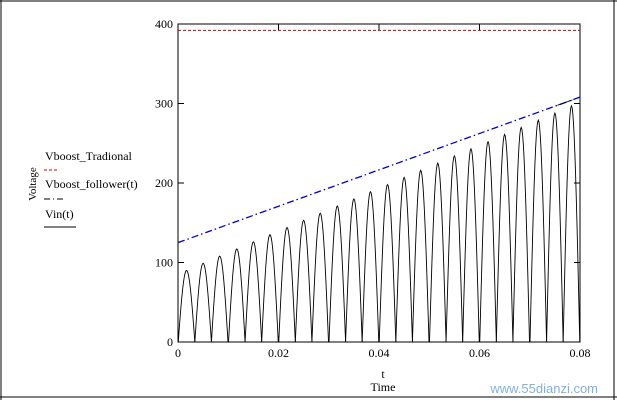 The height and width of the screenshot is (400, 617). Describe the element at coordinates (580, 353) in the screenshot. I see `x-tick-label: 0.08` at that location.